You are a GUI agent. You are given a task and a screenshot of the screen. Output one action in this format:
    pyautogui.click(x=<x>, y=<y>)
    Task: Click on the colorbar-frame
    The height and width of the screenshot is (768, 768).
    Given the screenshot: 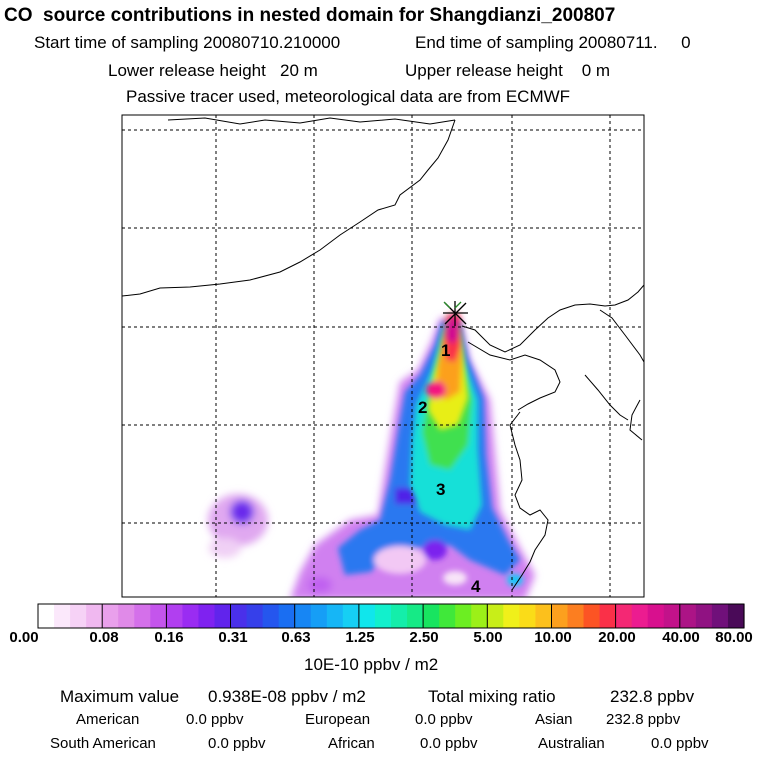 What is the action you would take?
    pyautogui.click(x=391, y=616)
    